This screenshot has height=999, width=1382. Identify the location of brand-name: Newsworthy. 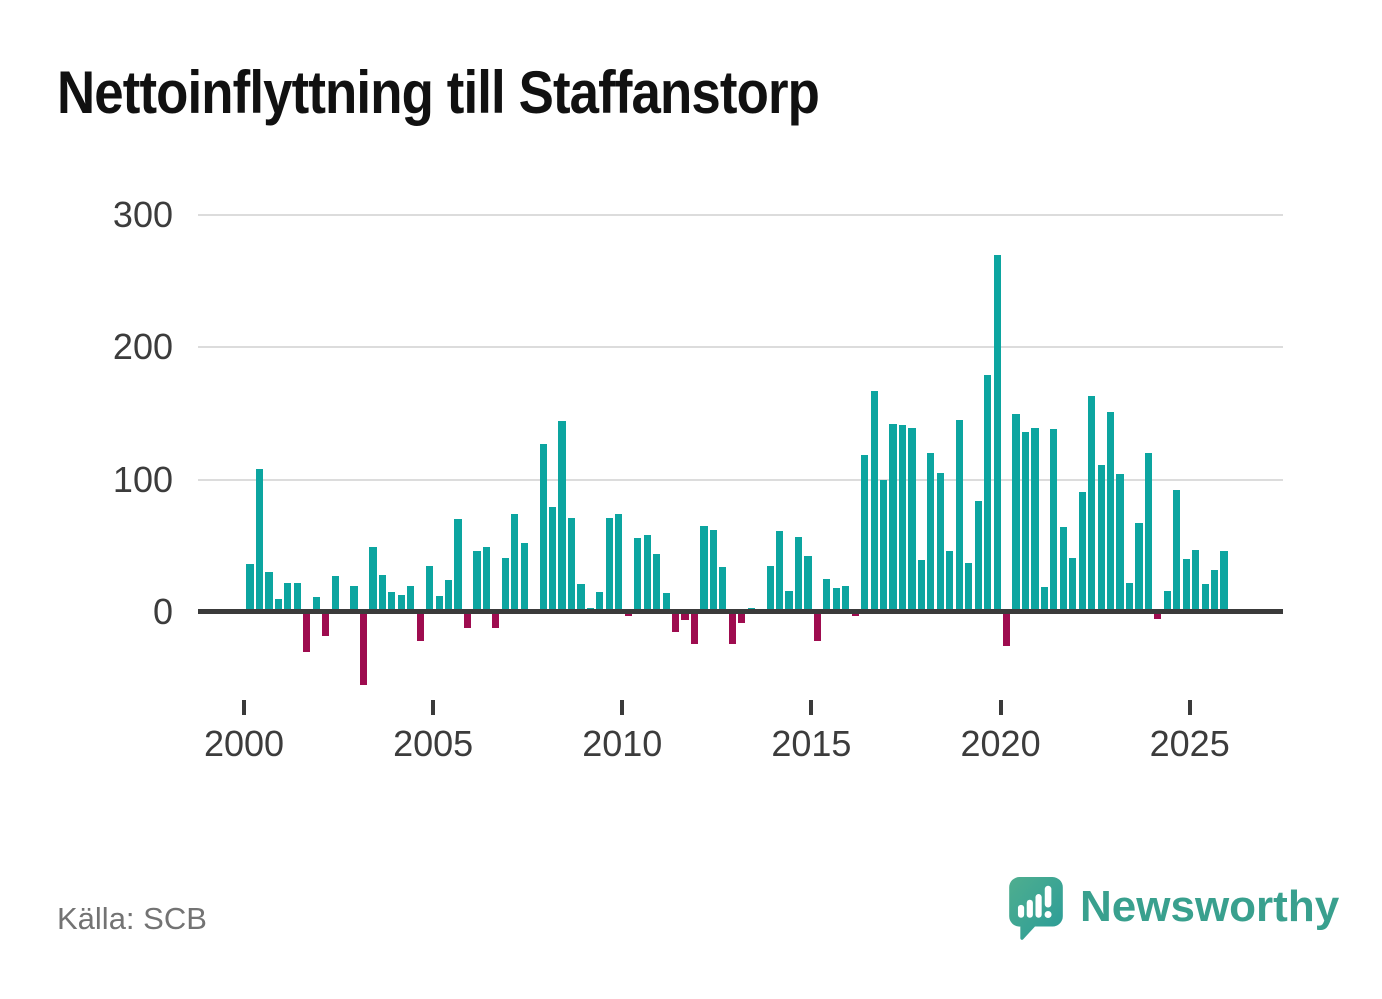
(1210, 906).